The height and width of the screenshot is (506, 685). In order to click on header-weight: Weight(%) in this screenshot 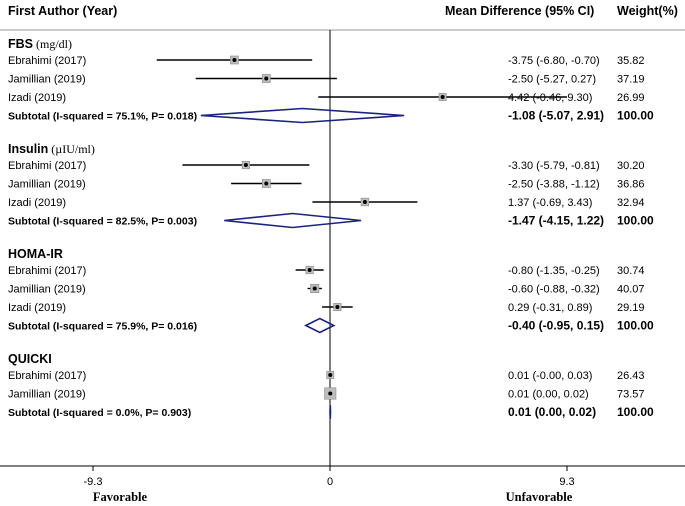, I will do `click(647, 11)`.